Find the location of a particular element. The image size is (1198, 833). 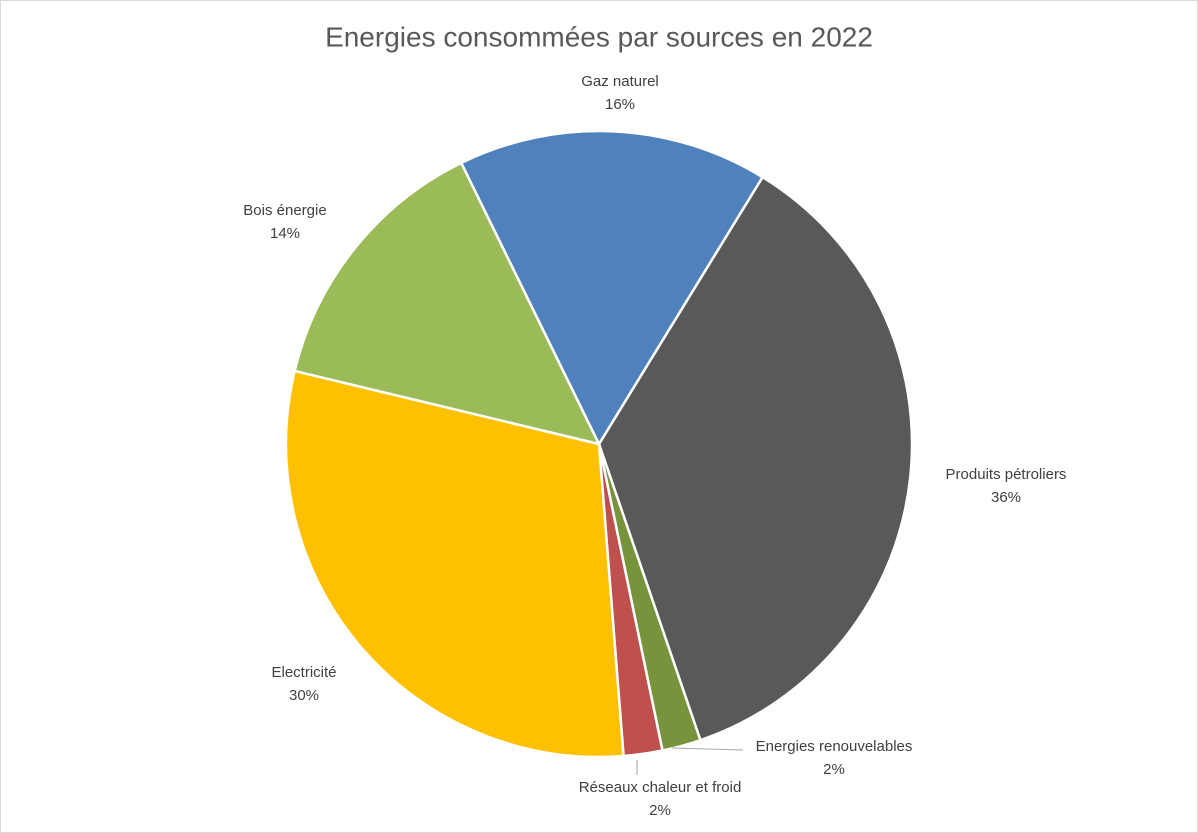

slice-value-label: 30% is located at coordinates (304, 695).